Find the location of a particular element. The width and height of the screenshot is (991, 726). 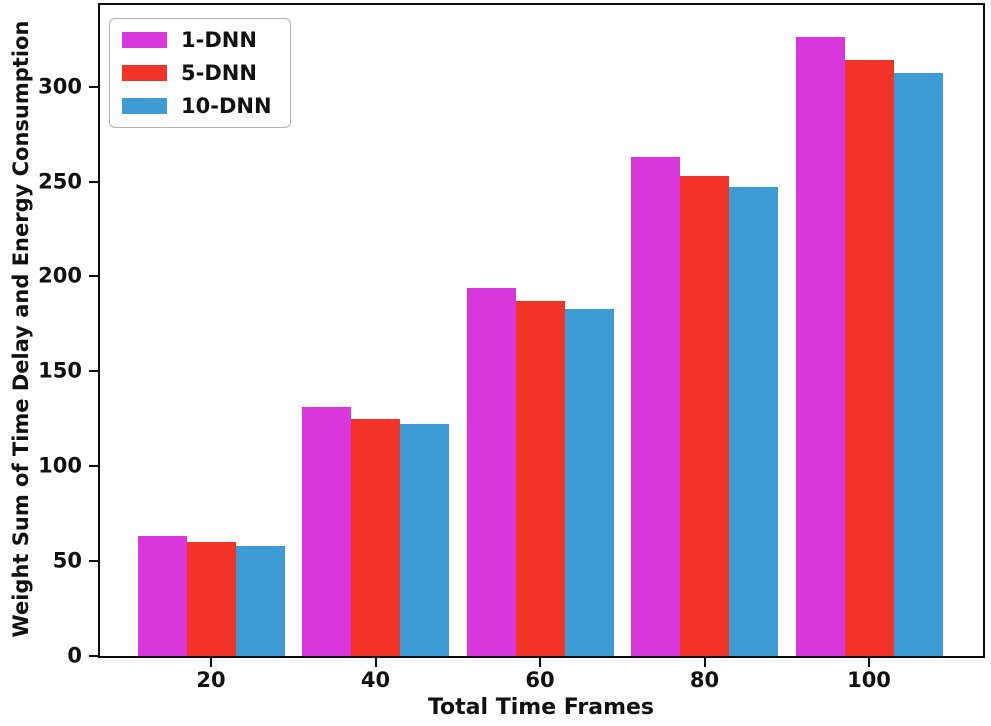

legend-label: 1-DNN is located at coordinates (219, 40).